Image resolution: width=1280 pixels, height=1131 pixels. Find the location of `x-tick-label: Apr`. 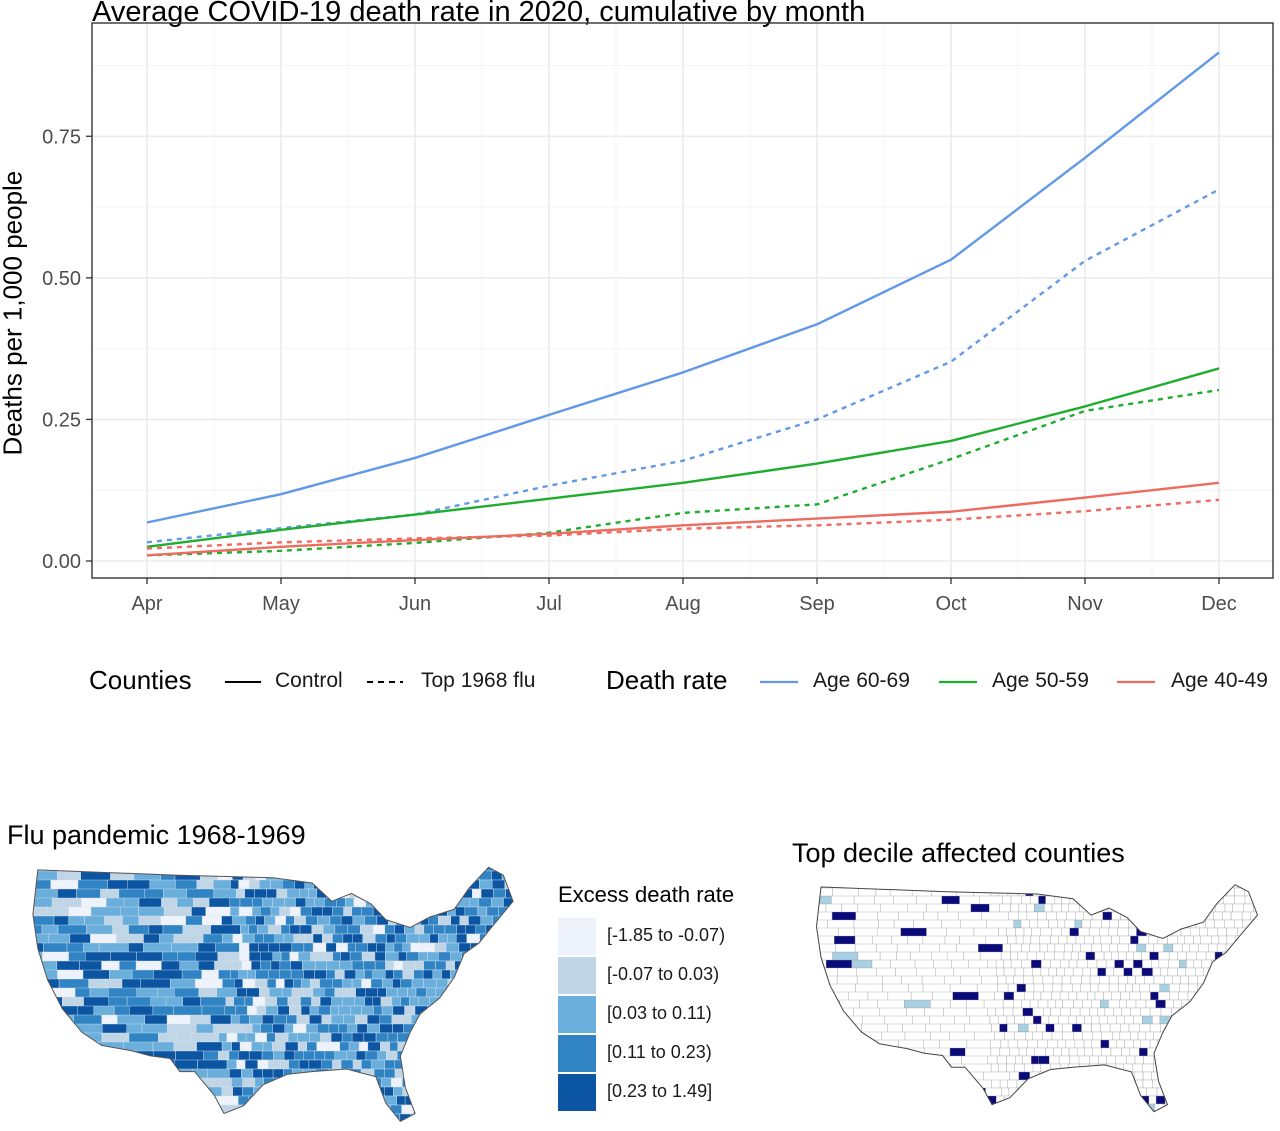

x-tick-label: Apr is located at coordinates (146, 604).